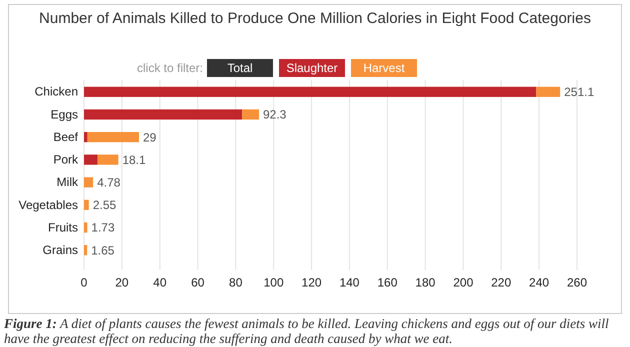 The height and width of the screenshot is (347, 630). I want to click on x-tick-label: 40, so click(160, 283).